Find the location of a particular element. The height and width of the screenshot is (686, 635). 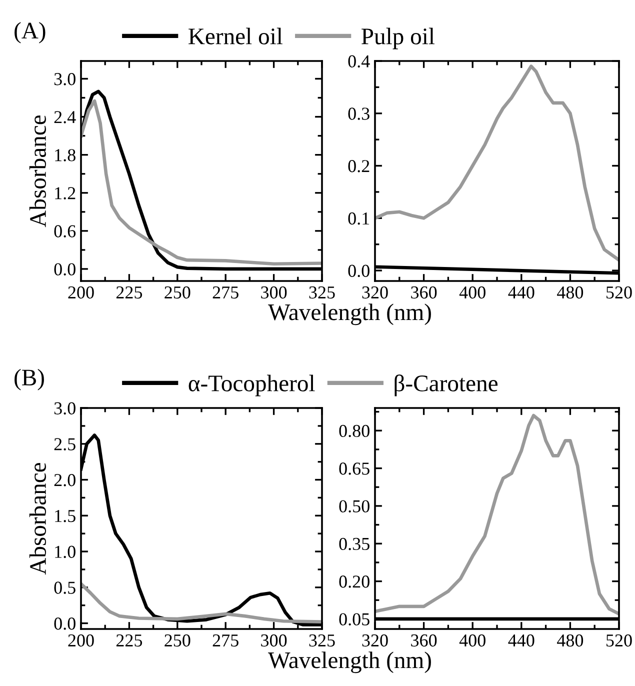

y-tick-label: 0.4 is located at coordinates (359, 61).